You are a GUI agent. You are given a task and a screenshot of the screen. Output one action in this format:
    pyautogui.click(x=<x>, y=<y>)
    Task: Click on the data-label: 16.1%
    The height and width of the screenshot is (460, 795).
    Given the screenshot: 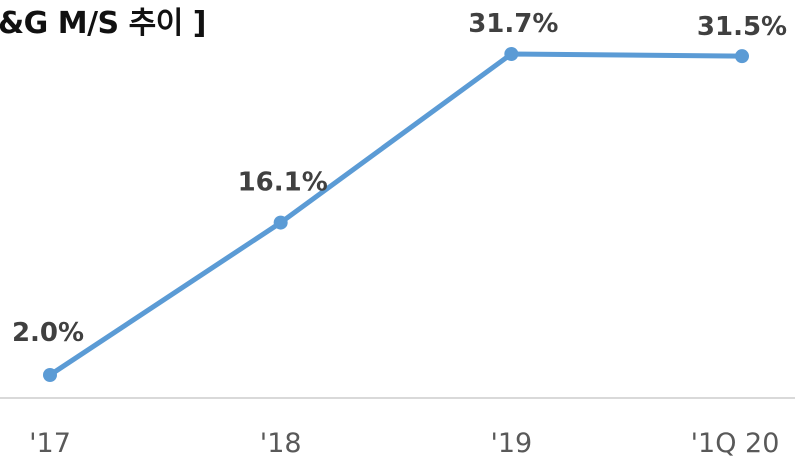 What is the action you would take?
    pyautogui.click(x=283, y=183)
    